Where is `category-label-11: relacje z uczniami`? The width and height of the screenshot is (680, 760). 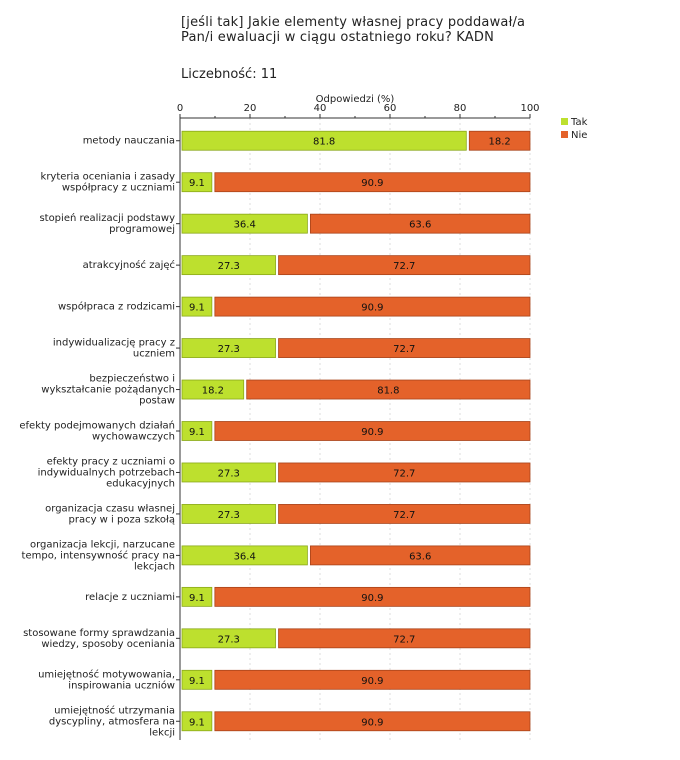
category-label-11: relacje z uczniami is located at coordinates (130, 597).